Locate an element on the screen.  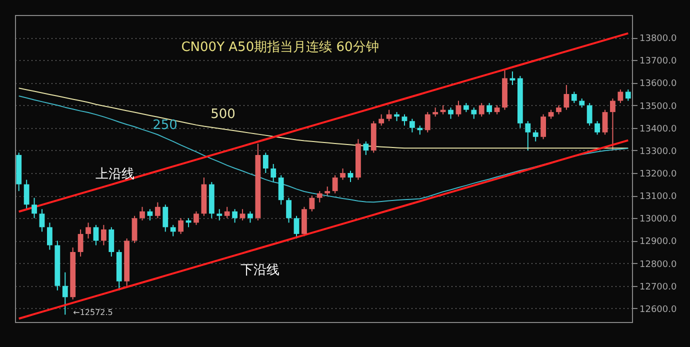
y-tick-label: 12600.0 is located at coordinates (658, 309).